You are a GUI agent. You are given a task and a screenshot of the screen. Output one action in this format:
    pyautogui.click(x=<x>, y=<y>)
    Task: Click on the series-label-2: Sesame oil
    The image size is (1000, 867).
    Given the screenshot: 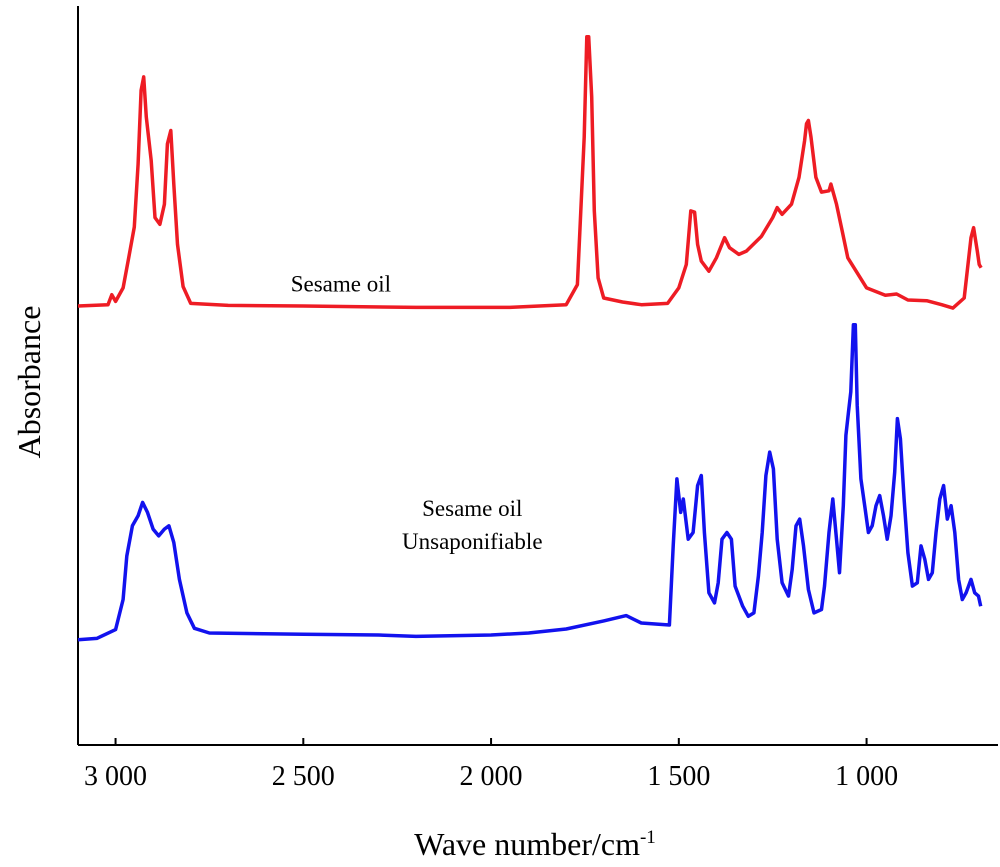 What is the action you would take?
    pyautogui.click(x=472, y=508)
    